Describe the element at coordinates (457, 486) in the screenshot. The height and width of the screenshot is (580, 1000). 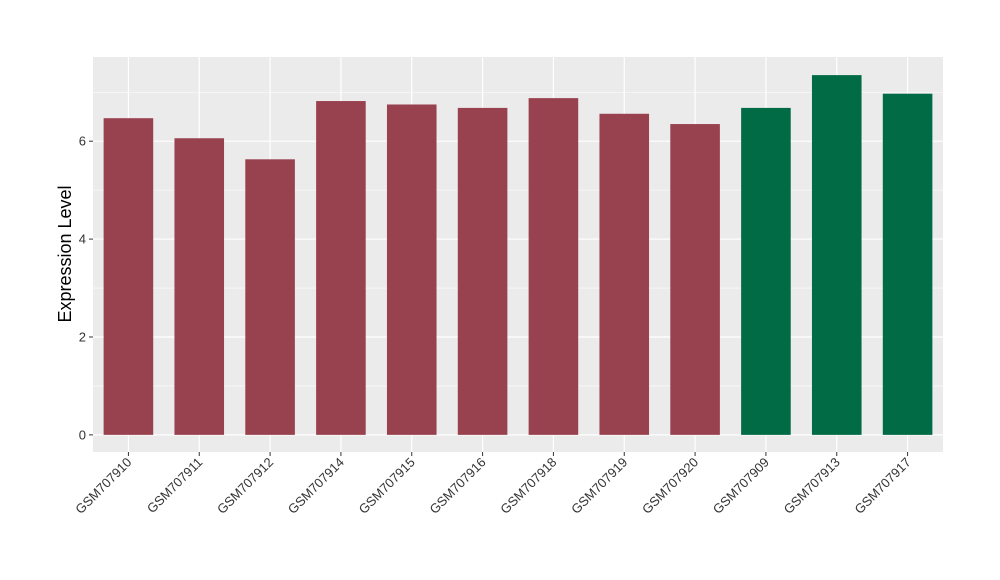
I see `x-tick-label: GSM707916` at that location.